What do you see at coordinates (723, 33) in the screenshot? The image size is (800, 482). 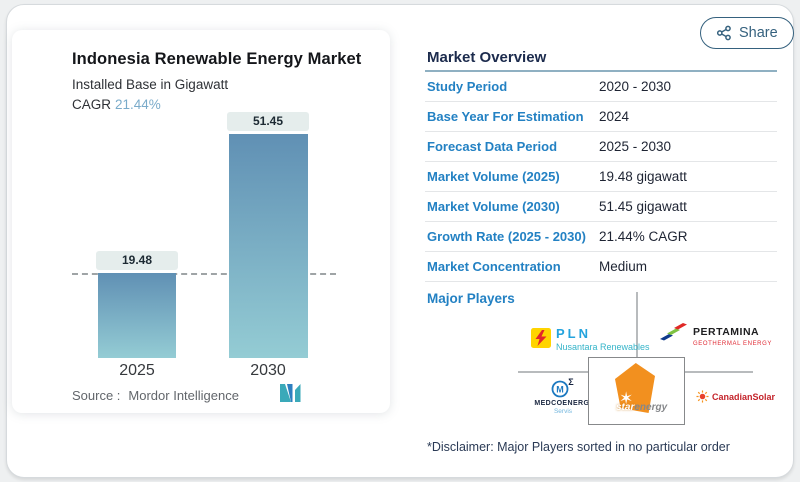 I see `share-icon` at bounding box center [723, 33].